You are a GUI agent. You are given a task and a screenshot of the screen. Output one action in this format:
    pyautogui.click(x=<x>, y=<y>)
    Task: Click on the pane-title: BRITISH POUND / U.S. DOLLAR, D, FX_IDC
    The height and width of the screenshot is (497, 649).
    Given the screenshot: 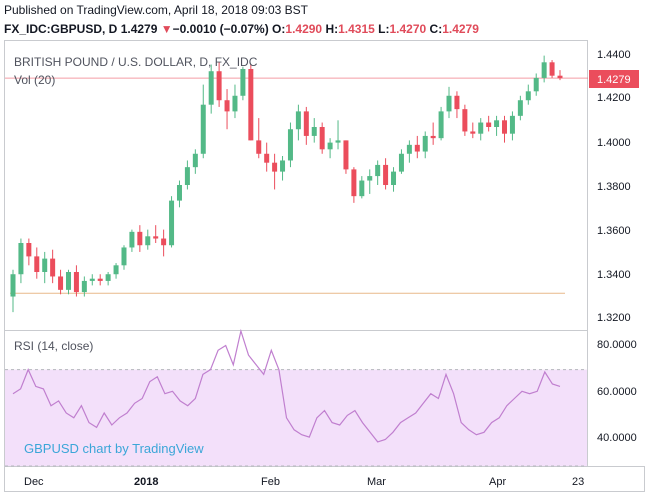 What is the action you would take?
    pyautogui.click(x=136, y=62)
    